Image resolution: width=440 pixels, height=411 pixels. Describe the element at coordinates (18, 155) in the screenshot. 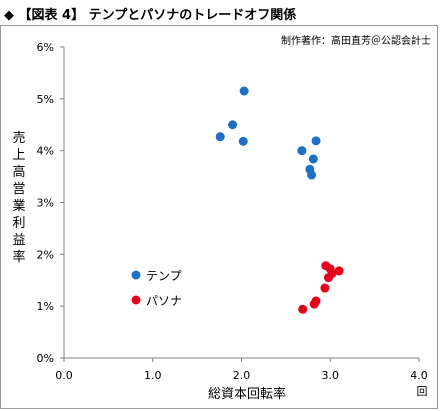

I see `y-axis-label-char: 上` at that location.